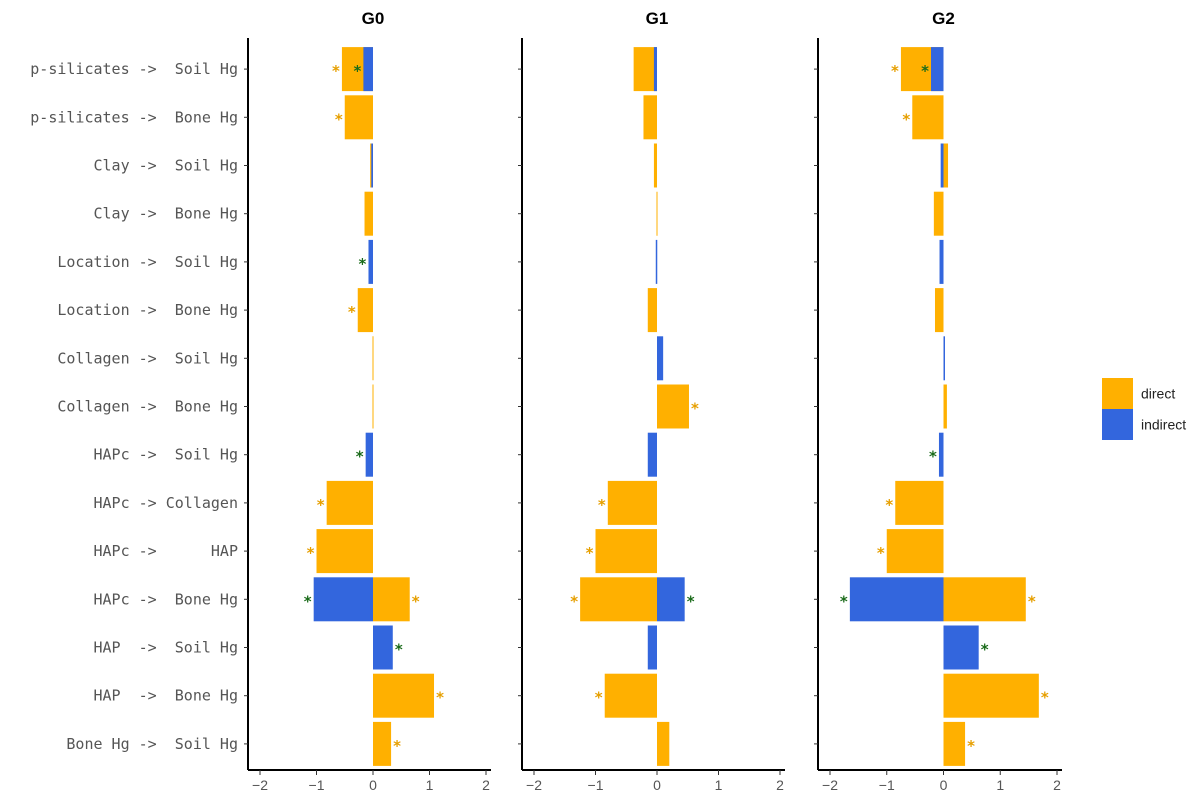 The width and height of the screenshot is (1200, 800). What do you see at coordinates (166, 551) in the screenshot?
I see `category-label: HAPc -> HAP` at bounding box center [166, 551].